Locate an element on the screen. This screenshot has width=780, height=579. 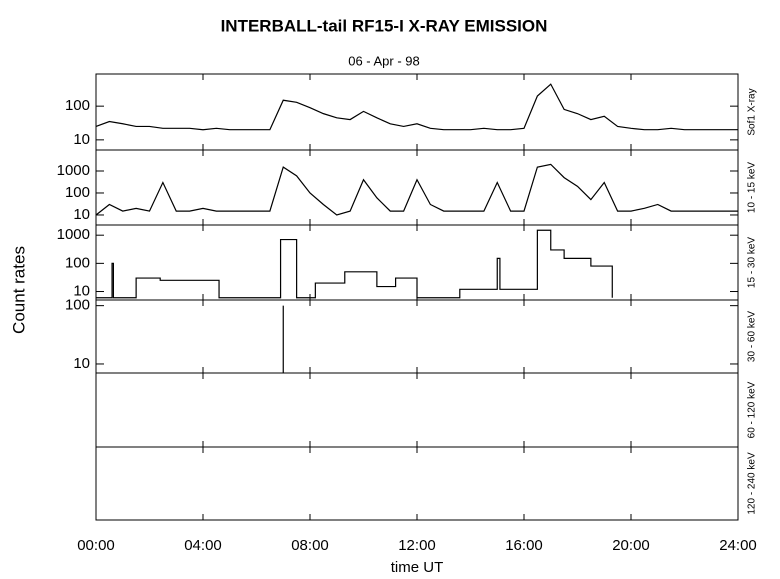
panel-label: 60 - 120 keV is located at coordinates (752, 409).